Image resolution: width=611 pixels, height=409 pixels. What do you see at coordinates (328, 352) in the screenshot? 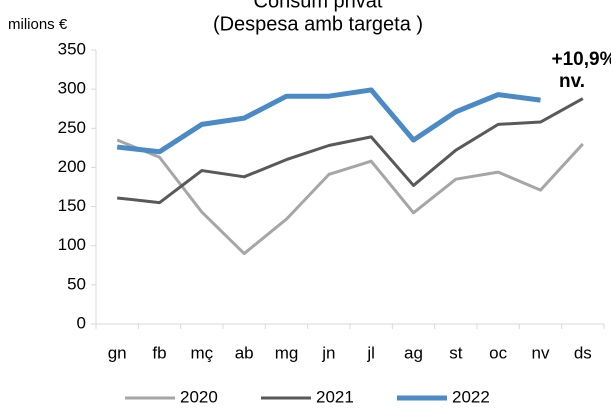
I see `x-tick-label: jn` at bounding box center [328, 352].